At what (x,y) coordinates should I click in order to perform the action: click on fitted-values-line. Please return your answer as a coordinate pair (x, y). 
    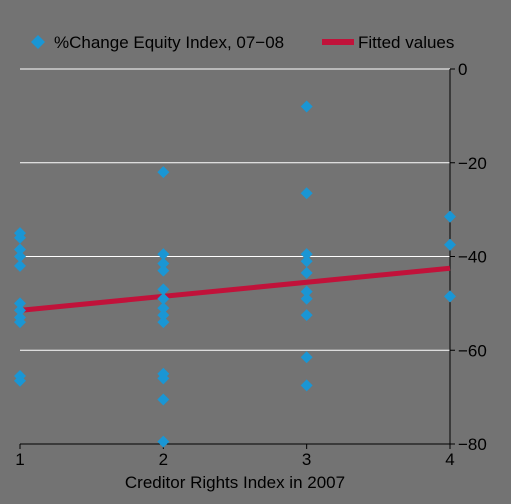
    Looking at the image, I should click on (235, 289).